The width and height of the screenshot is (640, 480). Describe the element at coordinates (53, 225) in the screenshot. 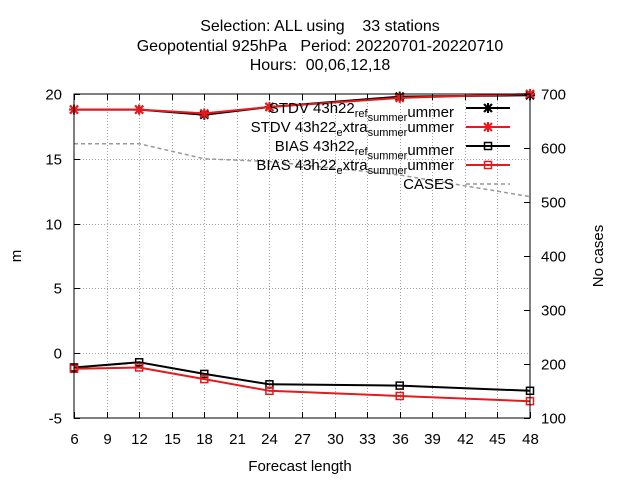

I see `y-tick-label: 10` at that location.